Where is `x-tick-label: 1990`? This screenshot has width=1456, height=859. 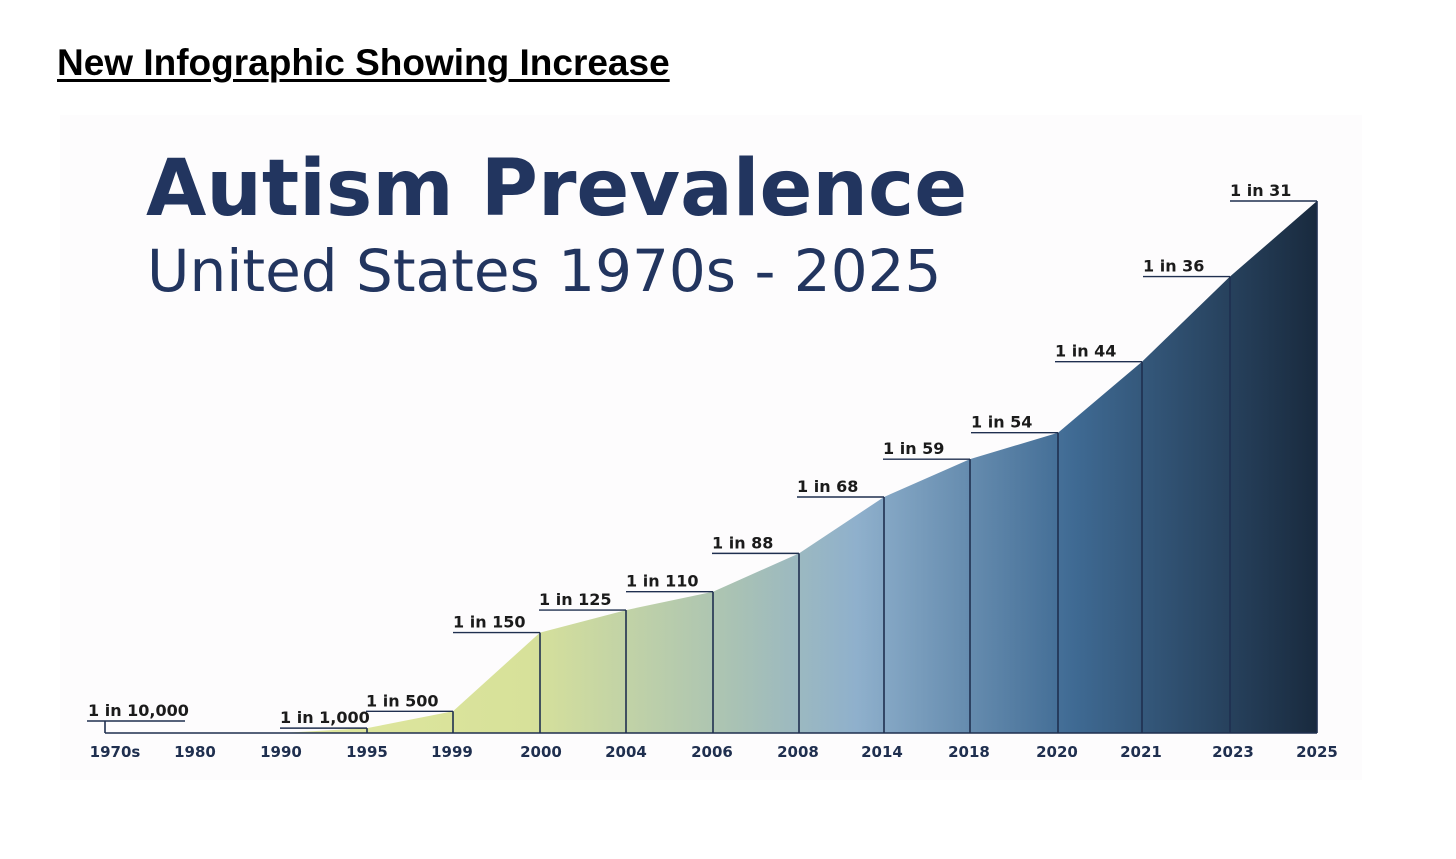
x-tick-label: 1990 is located at coordinates (281, 752).